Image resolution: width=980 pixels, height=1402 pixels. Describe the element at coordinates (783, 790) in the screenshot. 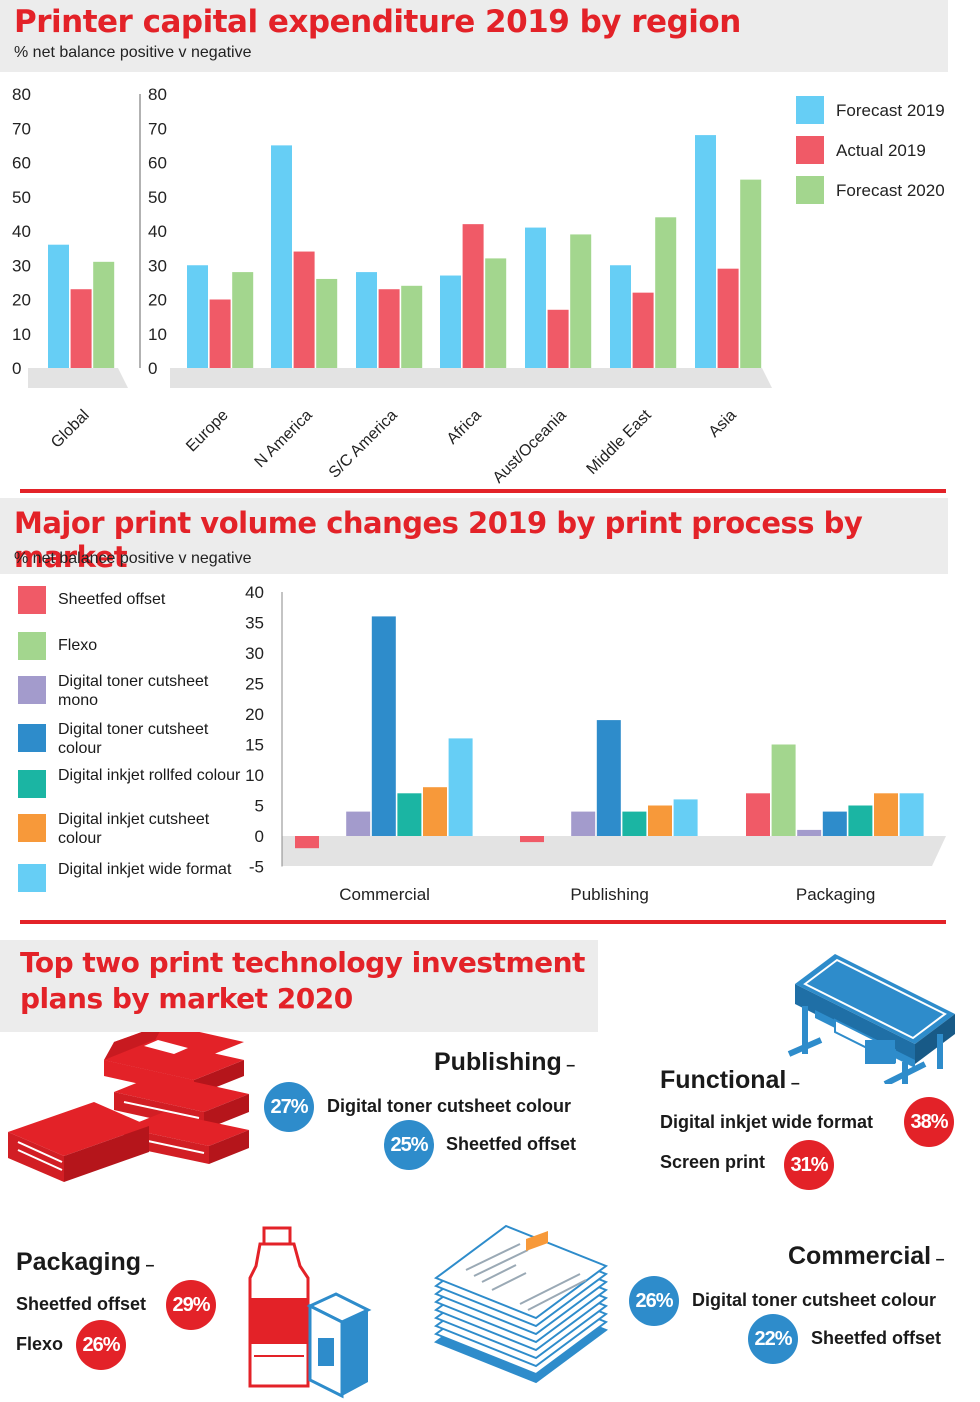

I see `bar-flexo` at that location.